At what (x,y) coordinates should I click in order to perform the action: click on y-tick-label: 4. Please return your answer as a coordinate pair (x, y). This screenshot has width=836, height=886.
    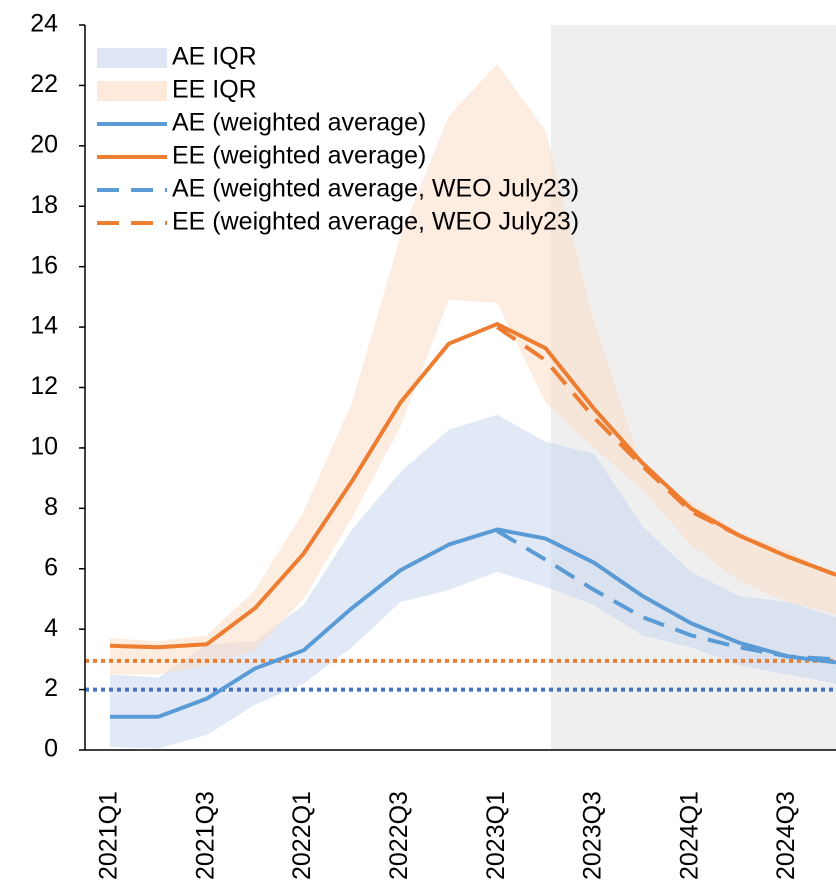
    Looking at the image, I should click on (51, 628).